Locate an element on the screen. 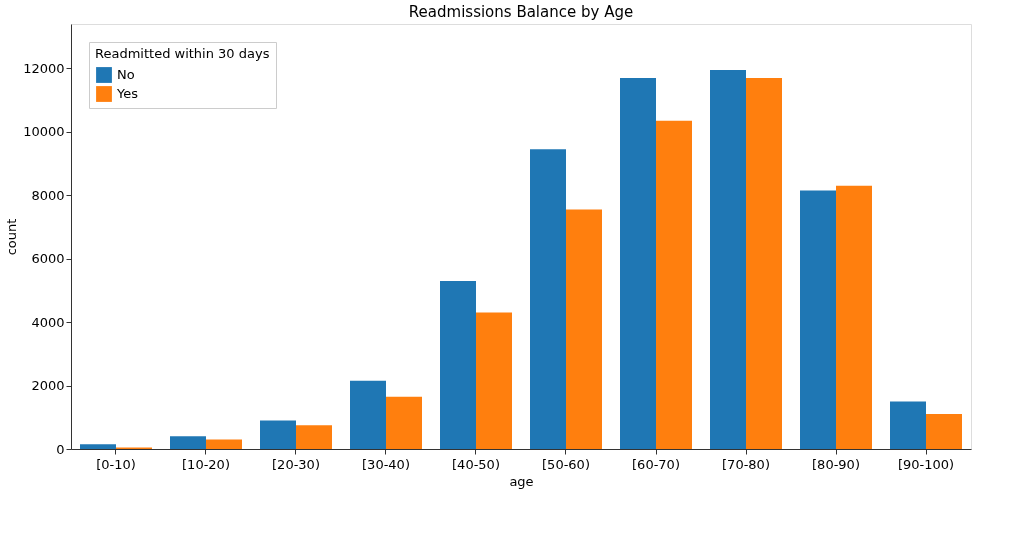 This screenshot has height=555, width=1029. legend-title: Readmitted within 30 days is located at coordinates (182, 53).